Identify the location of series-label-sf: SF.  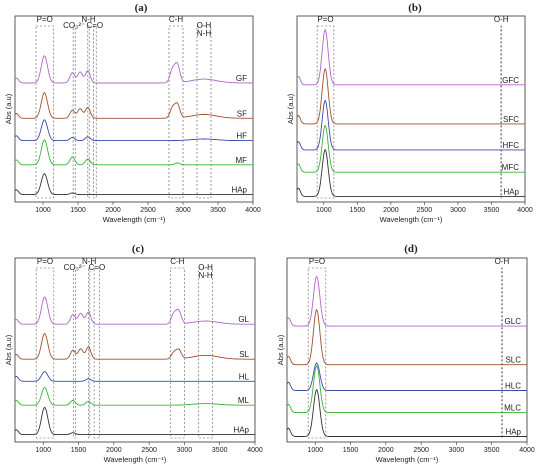
(242, 113).